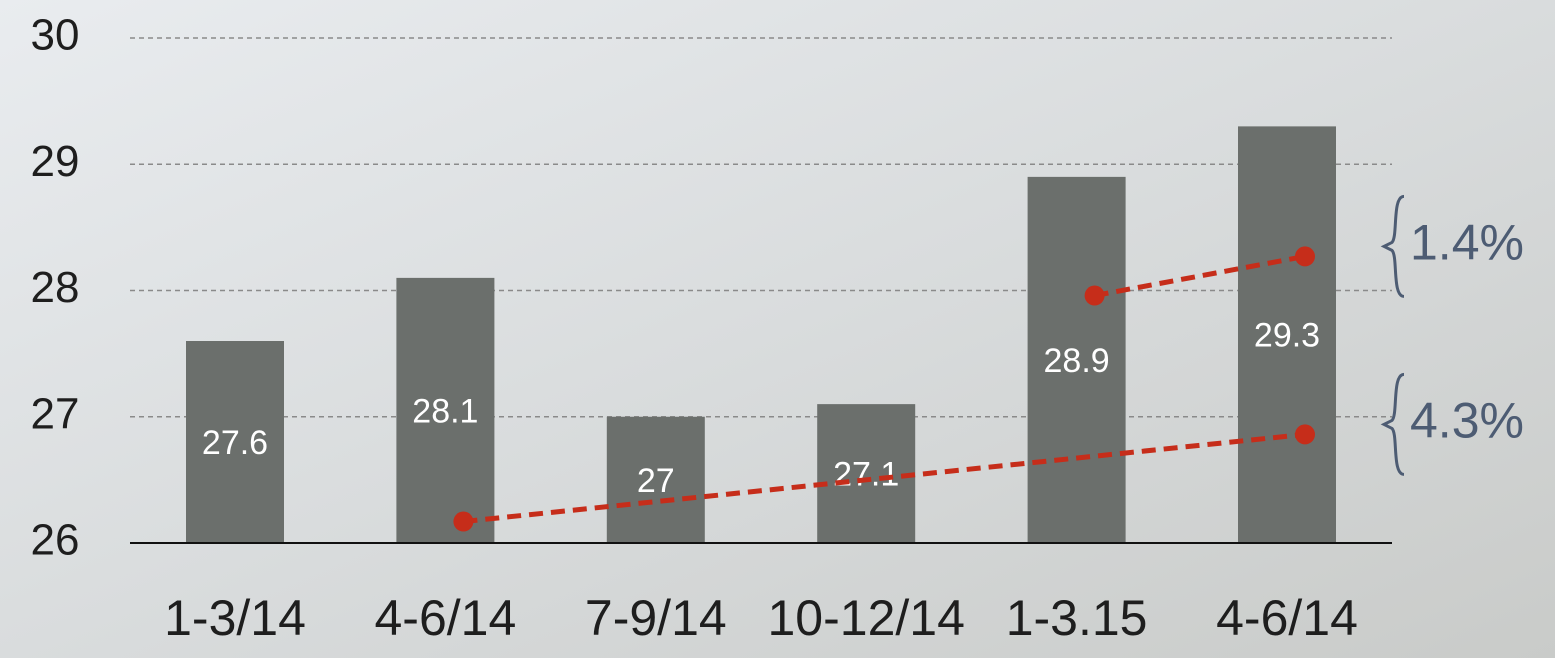  Describe the element at coordinates (55, 161) in the screenshot. I see `y-tick-label: 29` at that location.